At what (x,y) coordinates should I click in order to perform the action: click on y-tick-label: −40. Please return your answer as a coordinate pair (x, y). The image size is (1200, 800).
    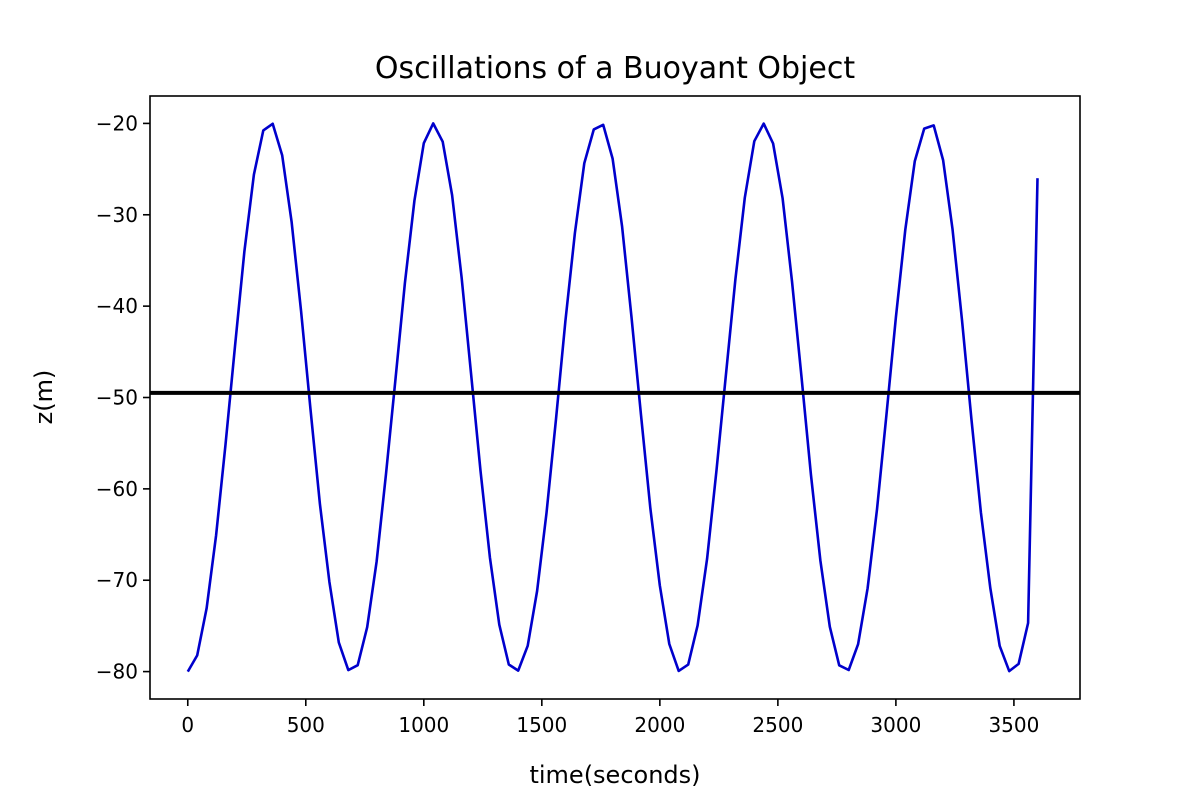
    Looking at the image, I should click on (117, 306).